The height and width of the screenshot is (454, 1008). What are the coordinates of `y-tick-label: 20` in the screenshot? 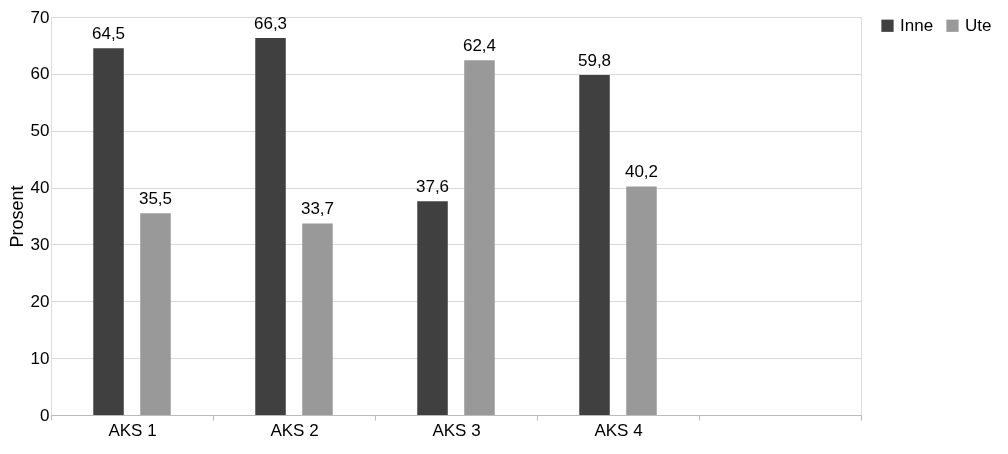 It's located at (40, 301).